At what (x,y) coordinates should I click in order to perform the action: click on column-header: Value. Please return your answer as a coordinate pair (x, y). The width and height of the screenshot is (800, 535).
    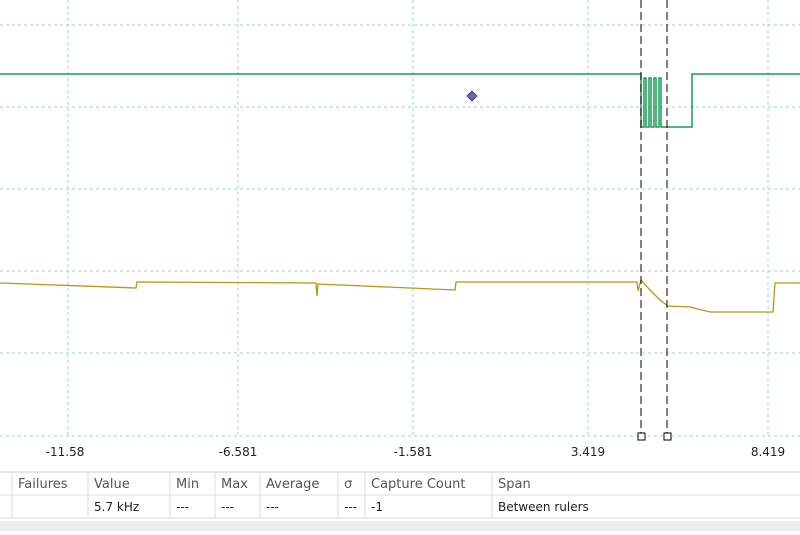
    Looking at the image, I should click on (112, 484).